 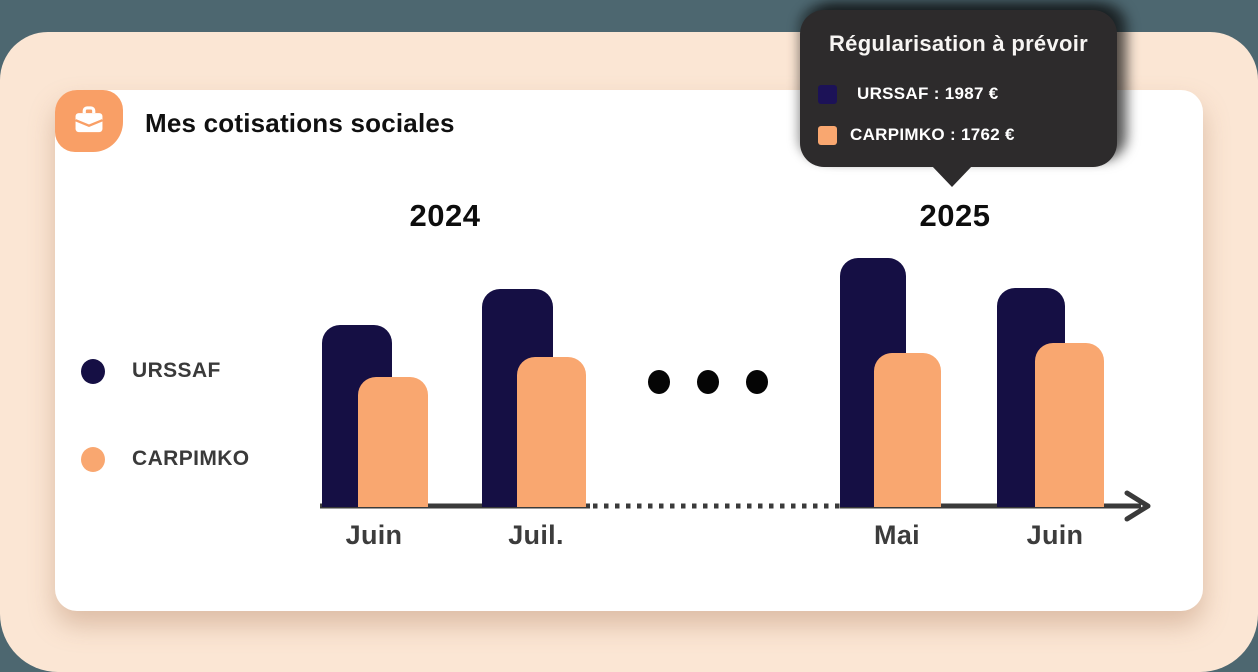 I want to click on card-title: Mes cotisations sociales, so click(x=300, y=123).